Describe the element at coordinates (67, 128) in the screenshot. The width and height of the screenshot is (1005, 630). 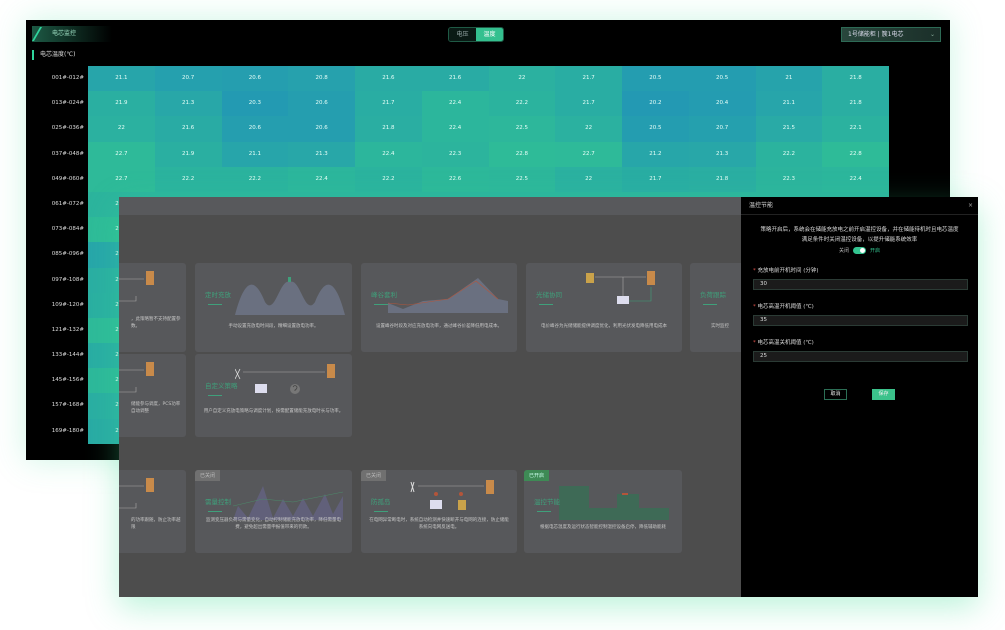
I see `heatmap-row-label: 025#-036#` at that location.